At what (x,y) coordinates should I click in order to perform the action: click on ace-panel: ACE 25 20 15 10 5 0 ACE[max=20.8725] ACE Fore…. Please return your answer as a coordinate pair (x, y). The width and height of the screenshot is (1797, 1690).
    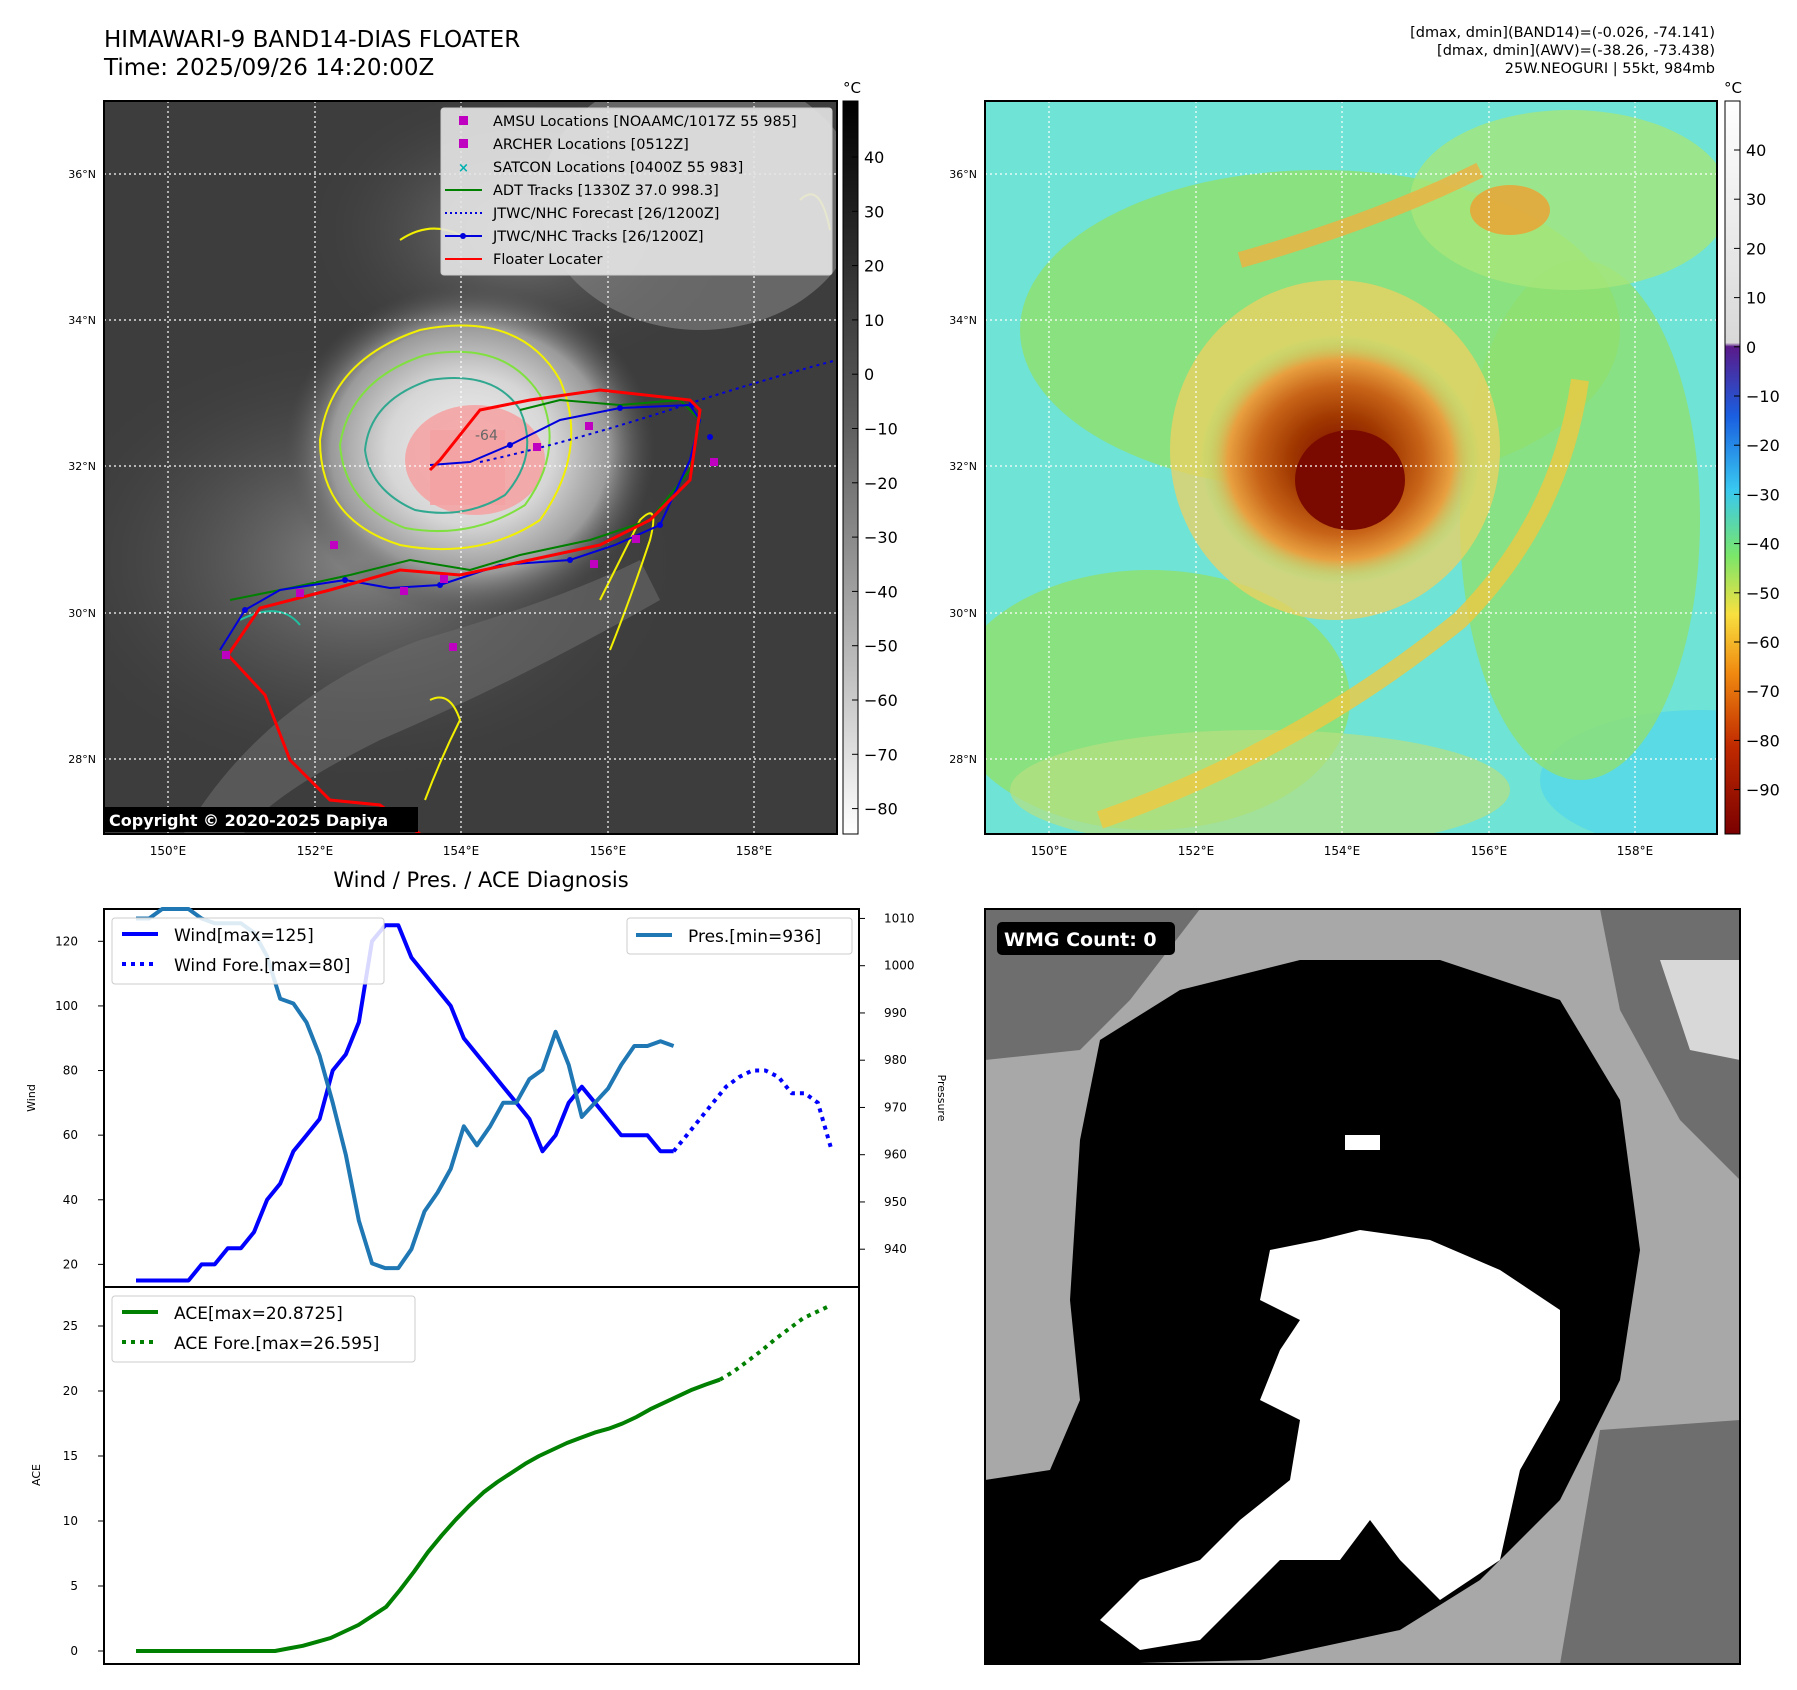
    Looking at the image, I should click on (445, 1475).